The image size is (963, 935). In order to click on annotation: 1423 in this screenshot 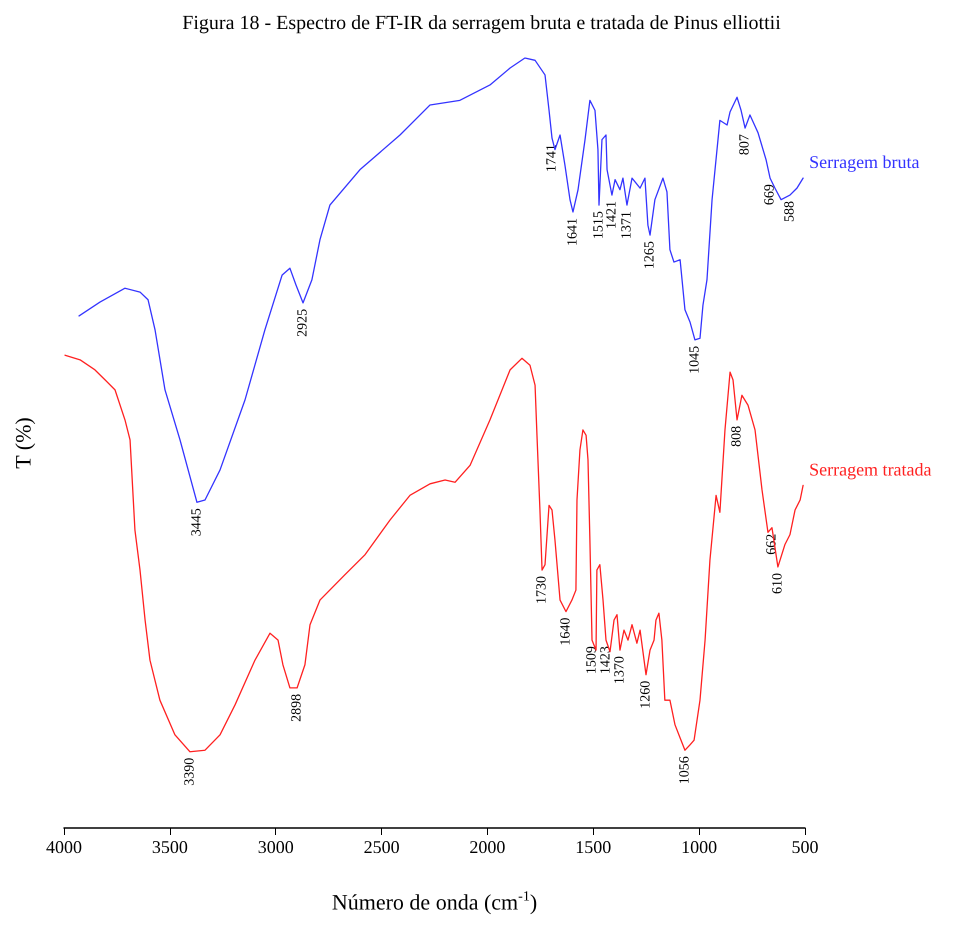, I will do `click(606, 660)`.